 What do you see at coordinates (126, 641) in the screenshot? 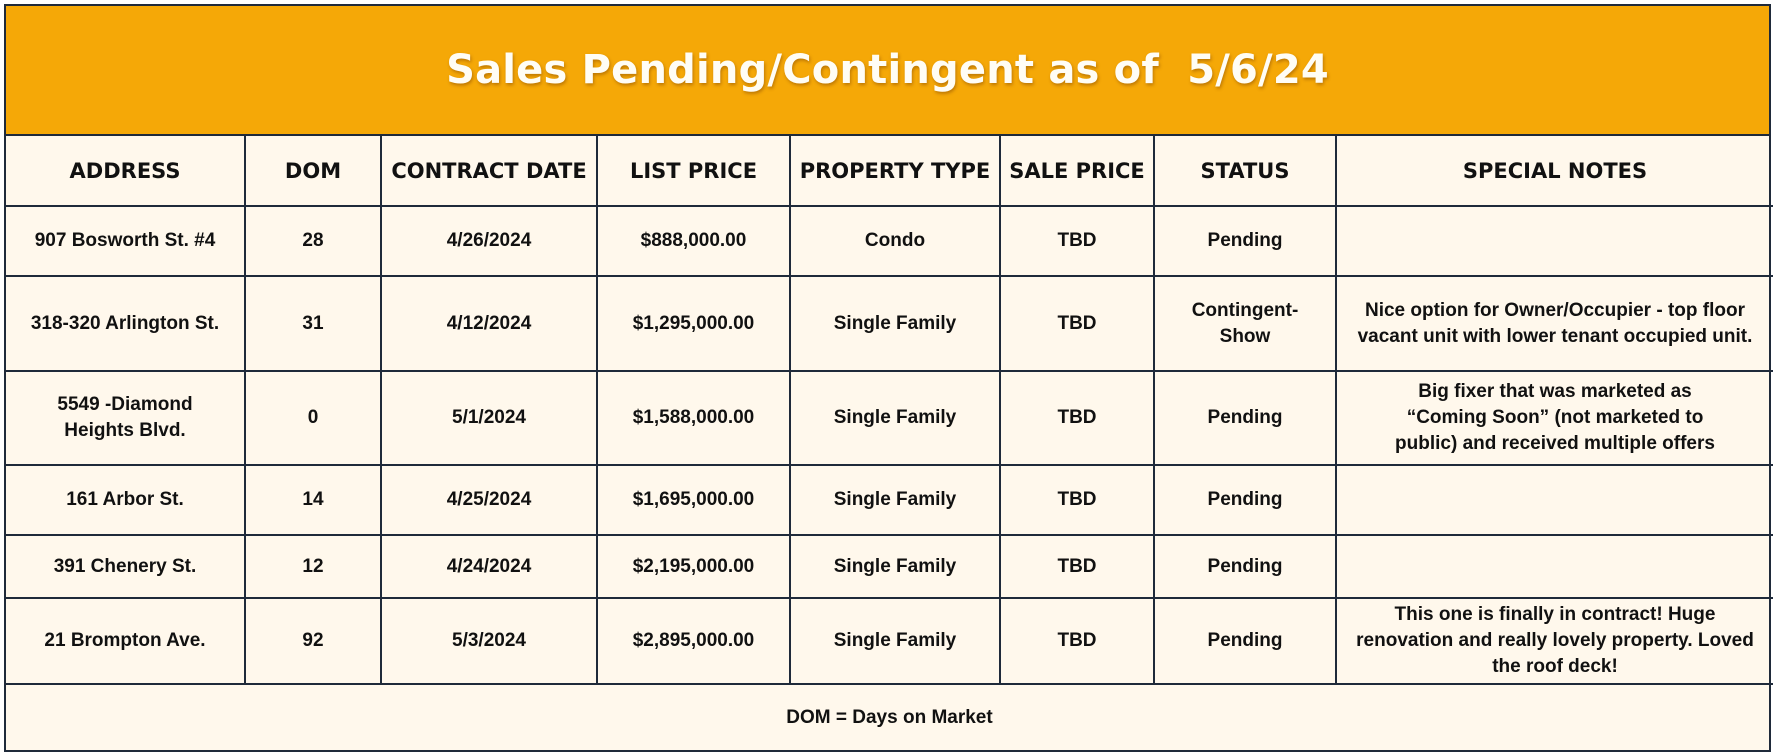
I see `address-cell: 21 Brompton Ave.` at bounding box center [126, 641].